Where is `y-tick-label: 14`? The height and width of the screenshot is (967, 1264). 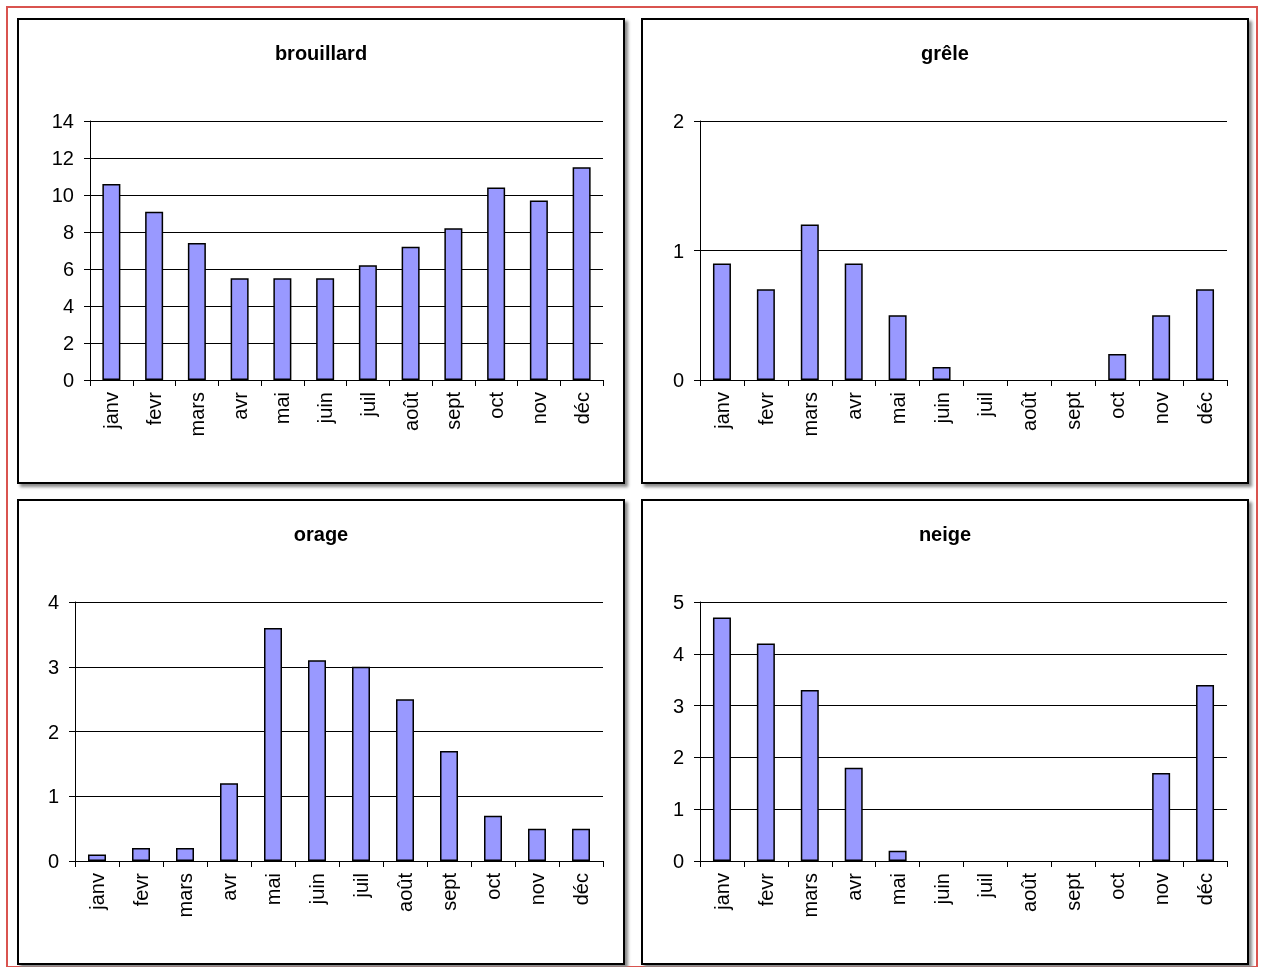
y-tick-label: 14 is located at coordinates (62, 121).